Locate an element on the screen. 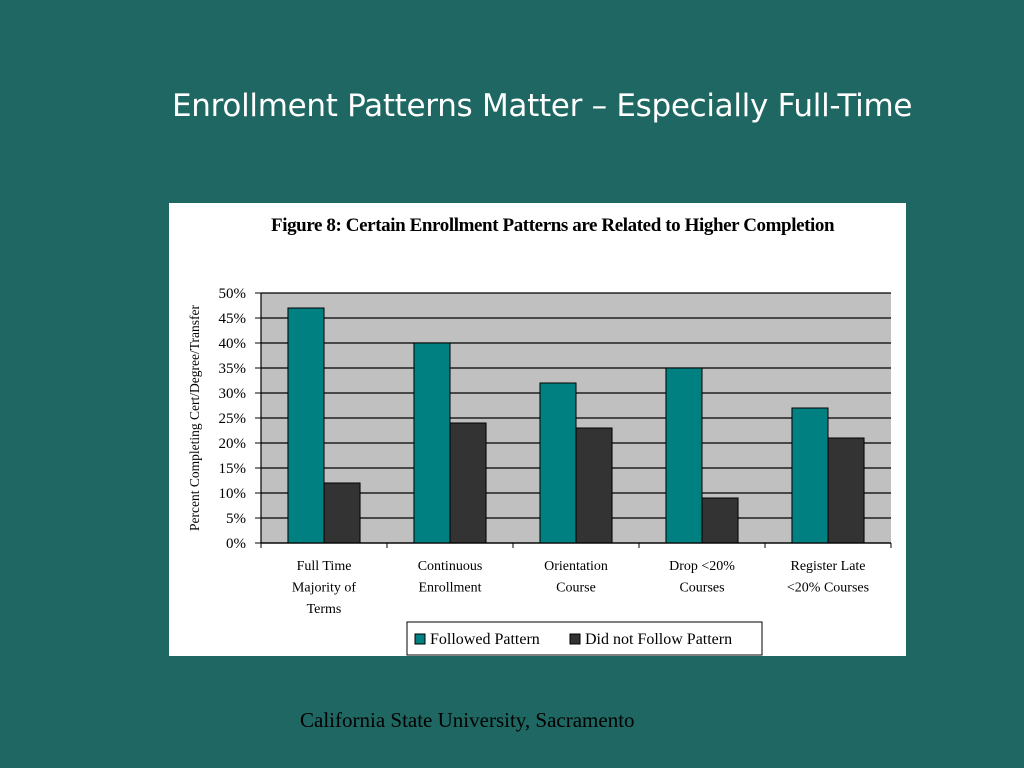 The image size is (1024, 768). x-tick-label: Continuous is located at coordinates (450, 566).